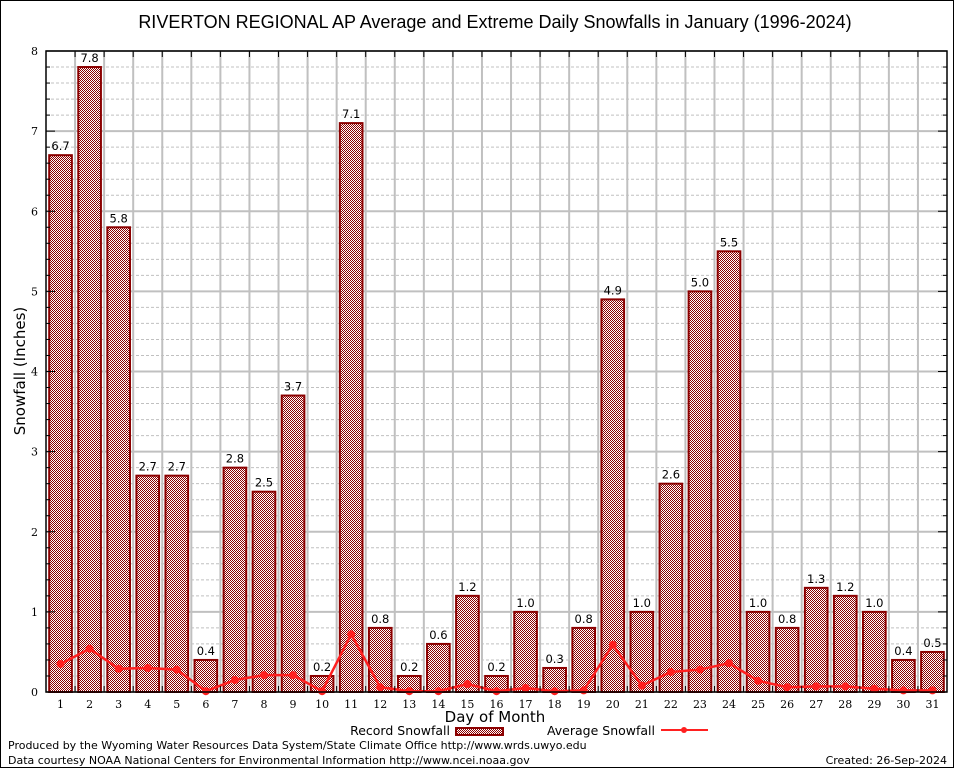 The width and height of the screenshot is (954, 769). What do you see at coordinates (34, 131) in the screenshot?
I see `y-tick-label: 7` at bounding box center [34, 131].